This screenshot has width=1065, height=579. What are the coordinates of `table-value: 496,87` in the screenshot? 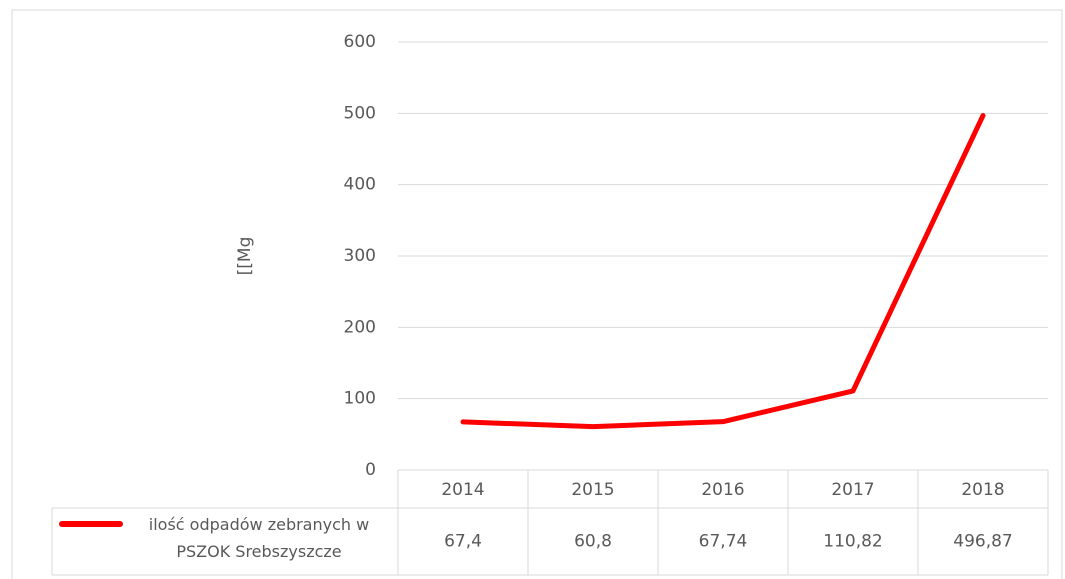 It's located at (982, 542).